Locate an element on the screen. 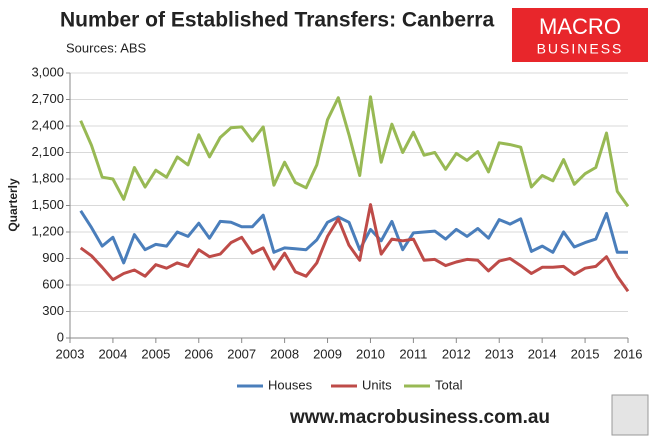 This screenshot has height=440, width=660. y-axis-label: Quarterly is located at coordinates (13, 205).